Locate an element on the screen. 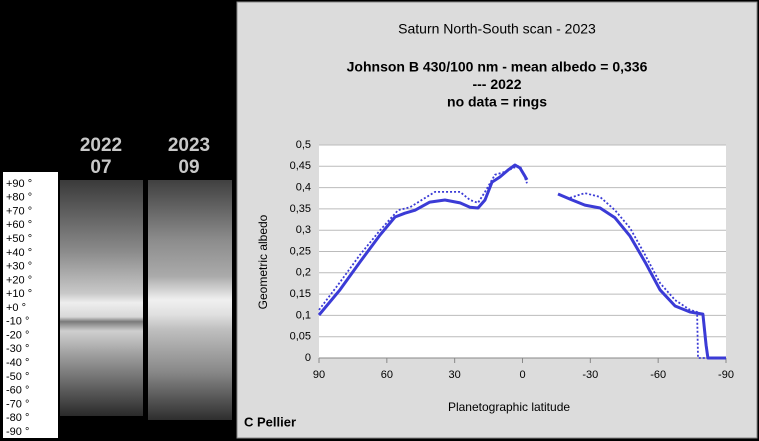 Image resolution: width=759 pixels, height=441 pixels. x-tick-label: 0 is located at coordinates (522, 375).